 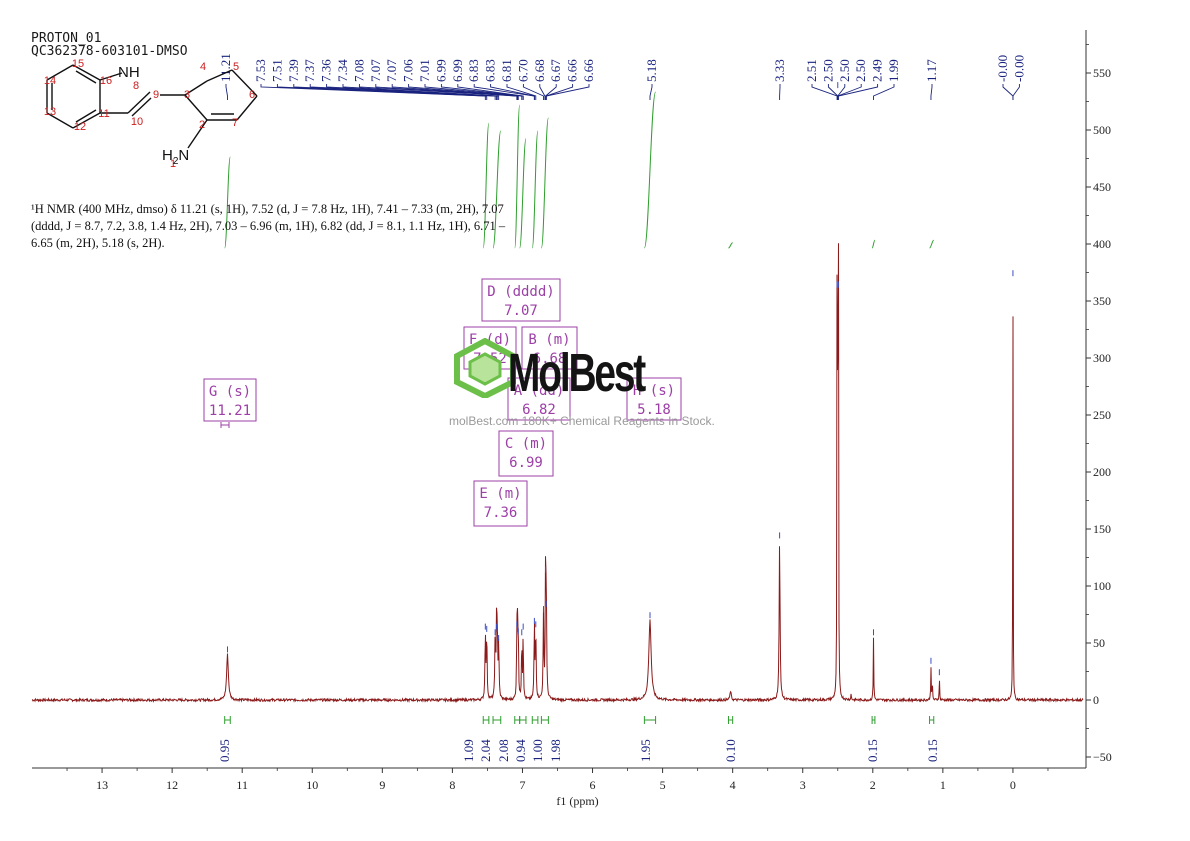 I want to click on x-tick-label: 2, so click(x=873, y=785).